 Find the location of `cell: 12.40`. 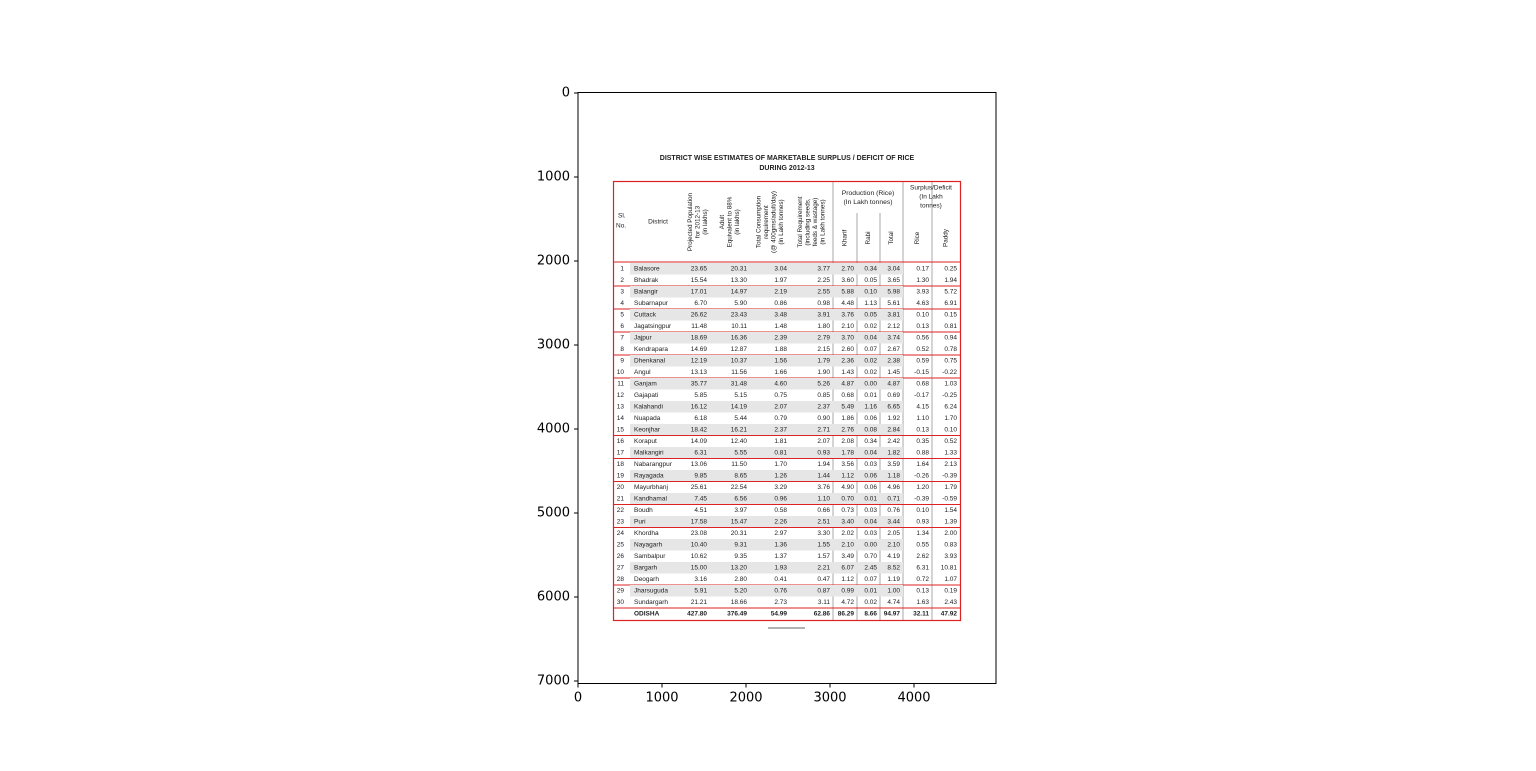

cell: 12.40 is located at coordinates (739, 441).